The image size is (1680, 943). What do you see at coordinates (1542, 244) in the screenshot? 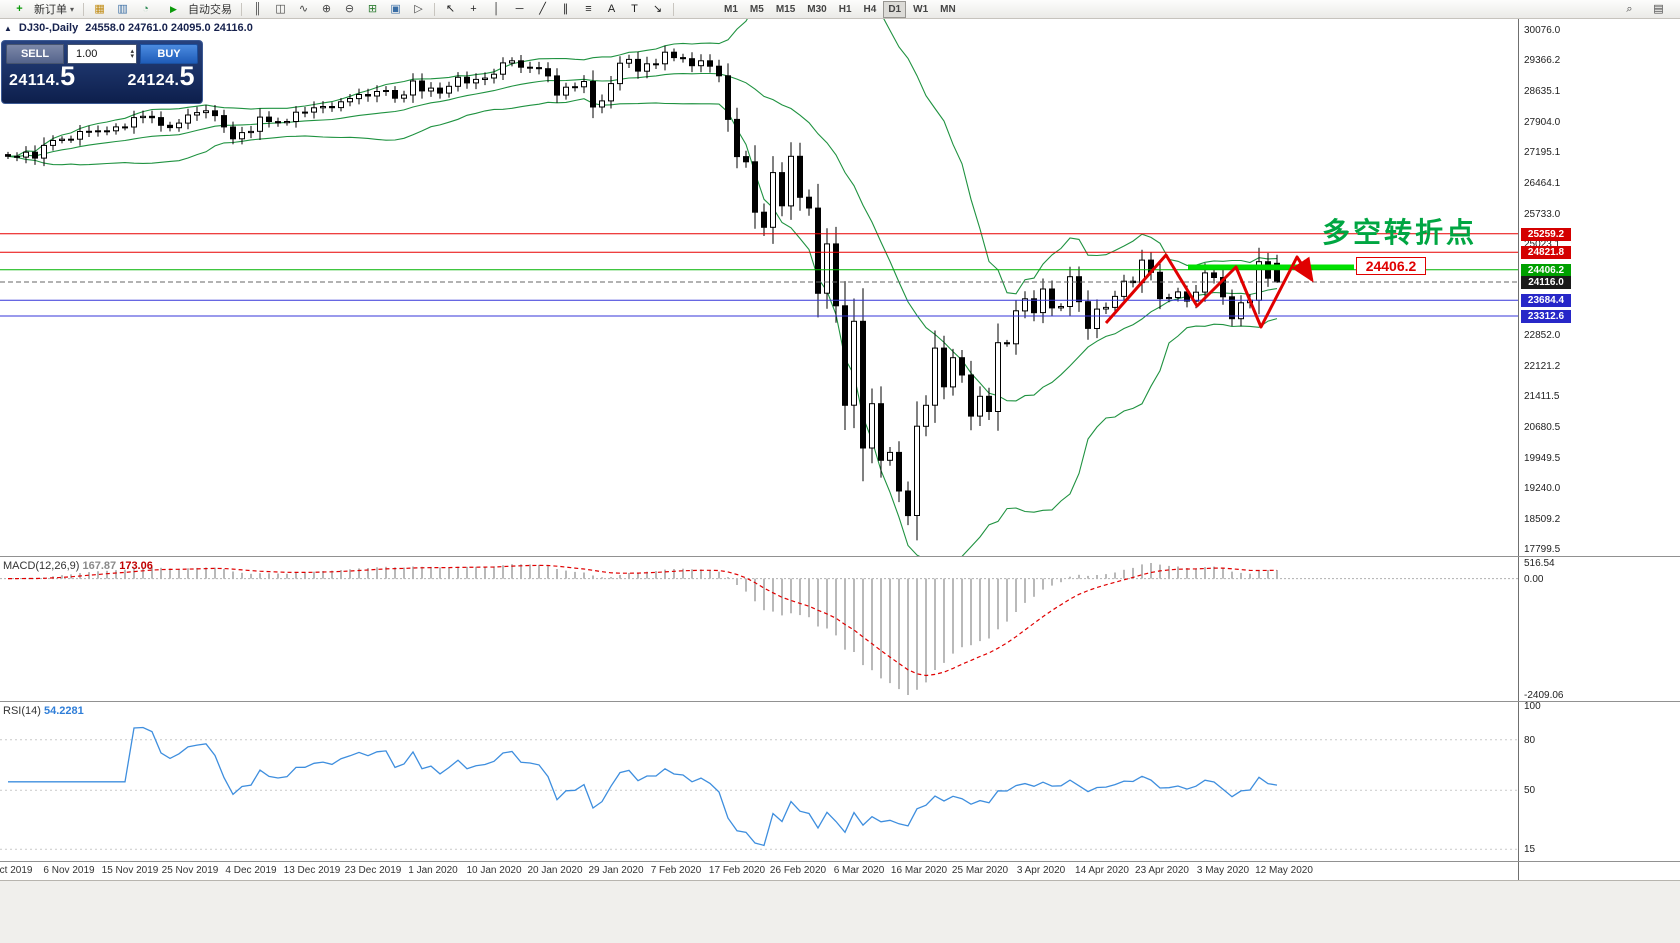
I see `price-tick-label: 25023.1` at bounding box center [1542, 244].